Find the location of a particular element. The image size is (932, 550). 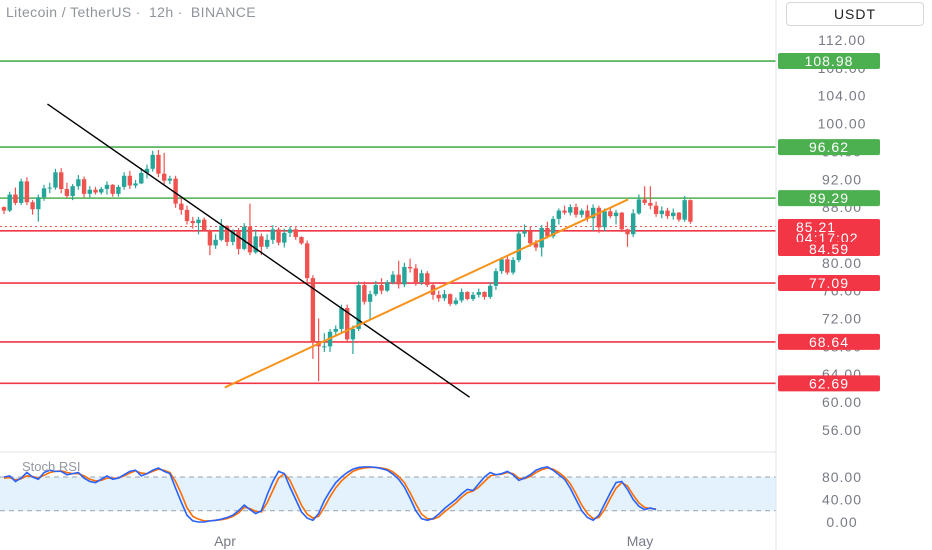

currency-button: USDT is located at coordinates (855, 14).